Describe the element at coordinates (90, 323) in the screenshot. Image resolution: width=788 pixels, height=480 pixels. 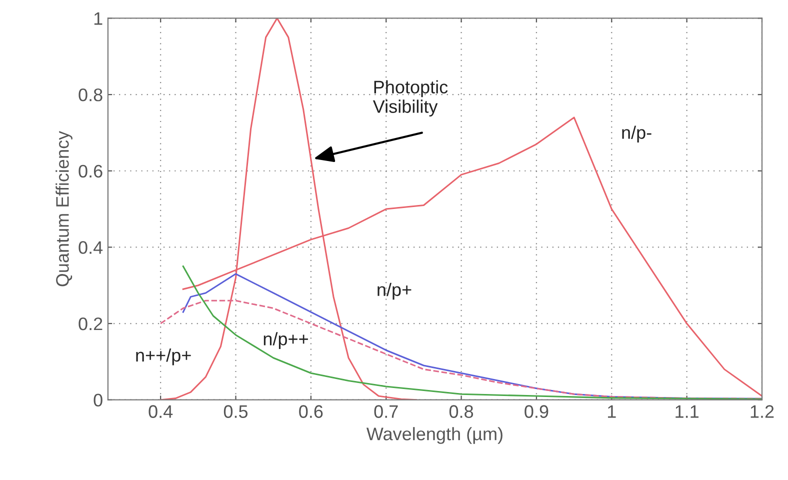
I see `y-tick-label: 0.2` at that location.